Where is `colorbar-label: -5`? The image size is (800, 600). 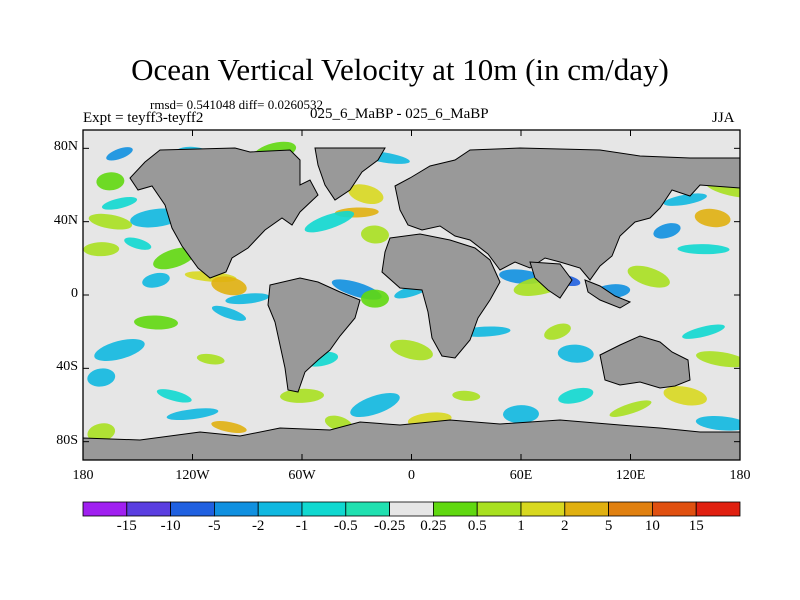 colorbar-label: -5 is located at coordinates (214, 526).